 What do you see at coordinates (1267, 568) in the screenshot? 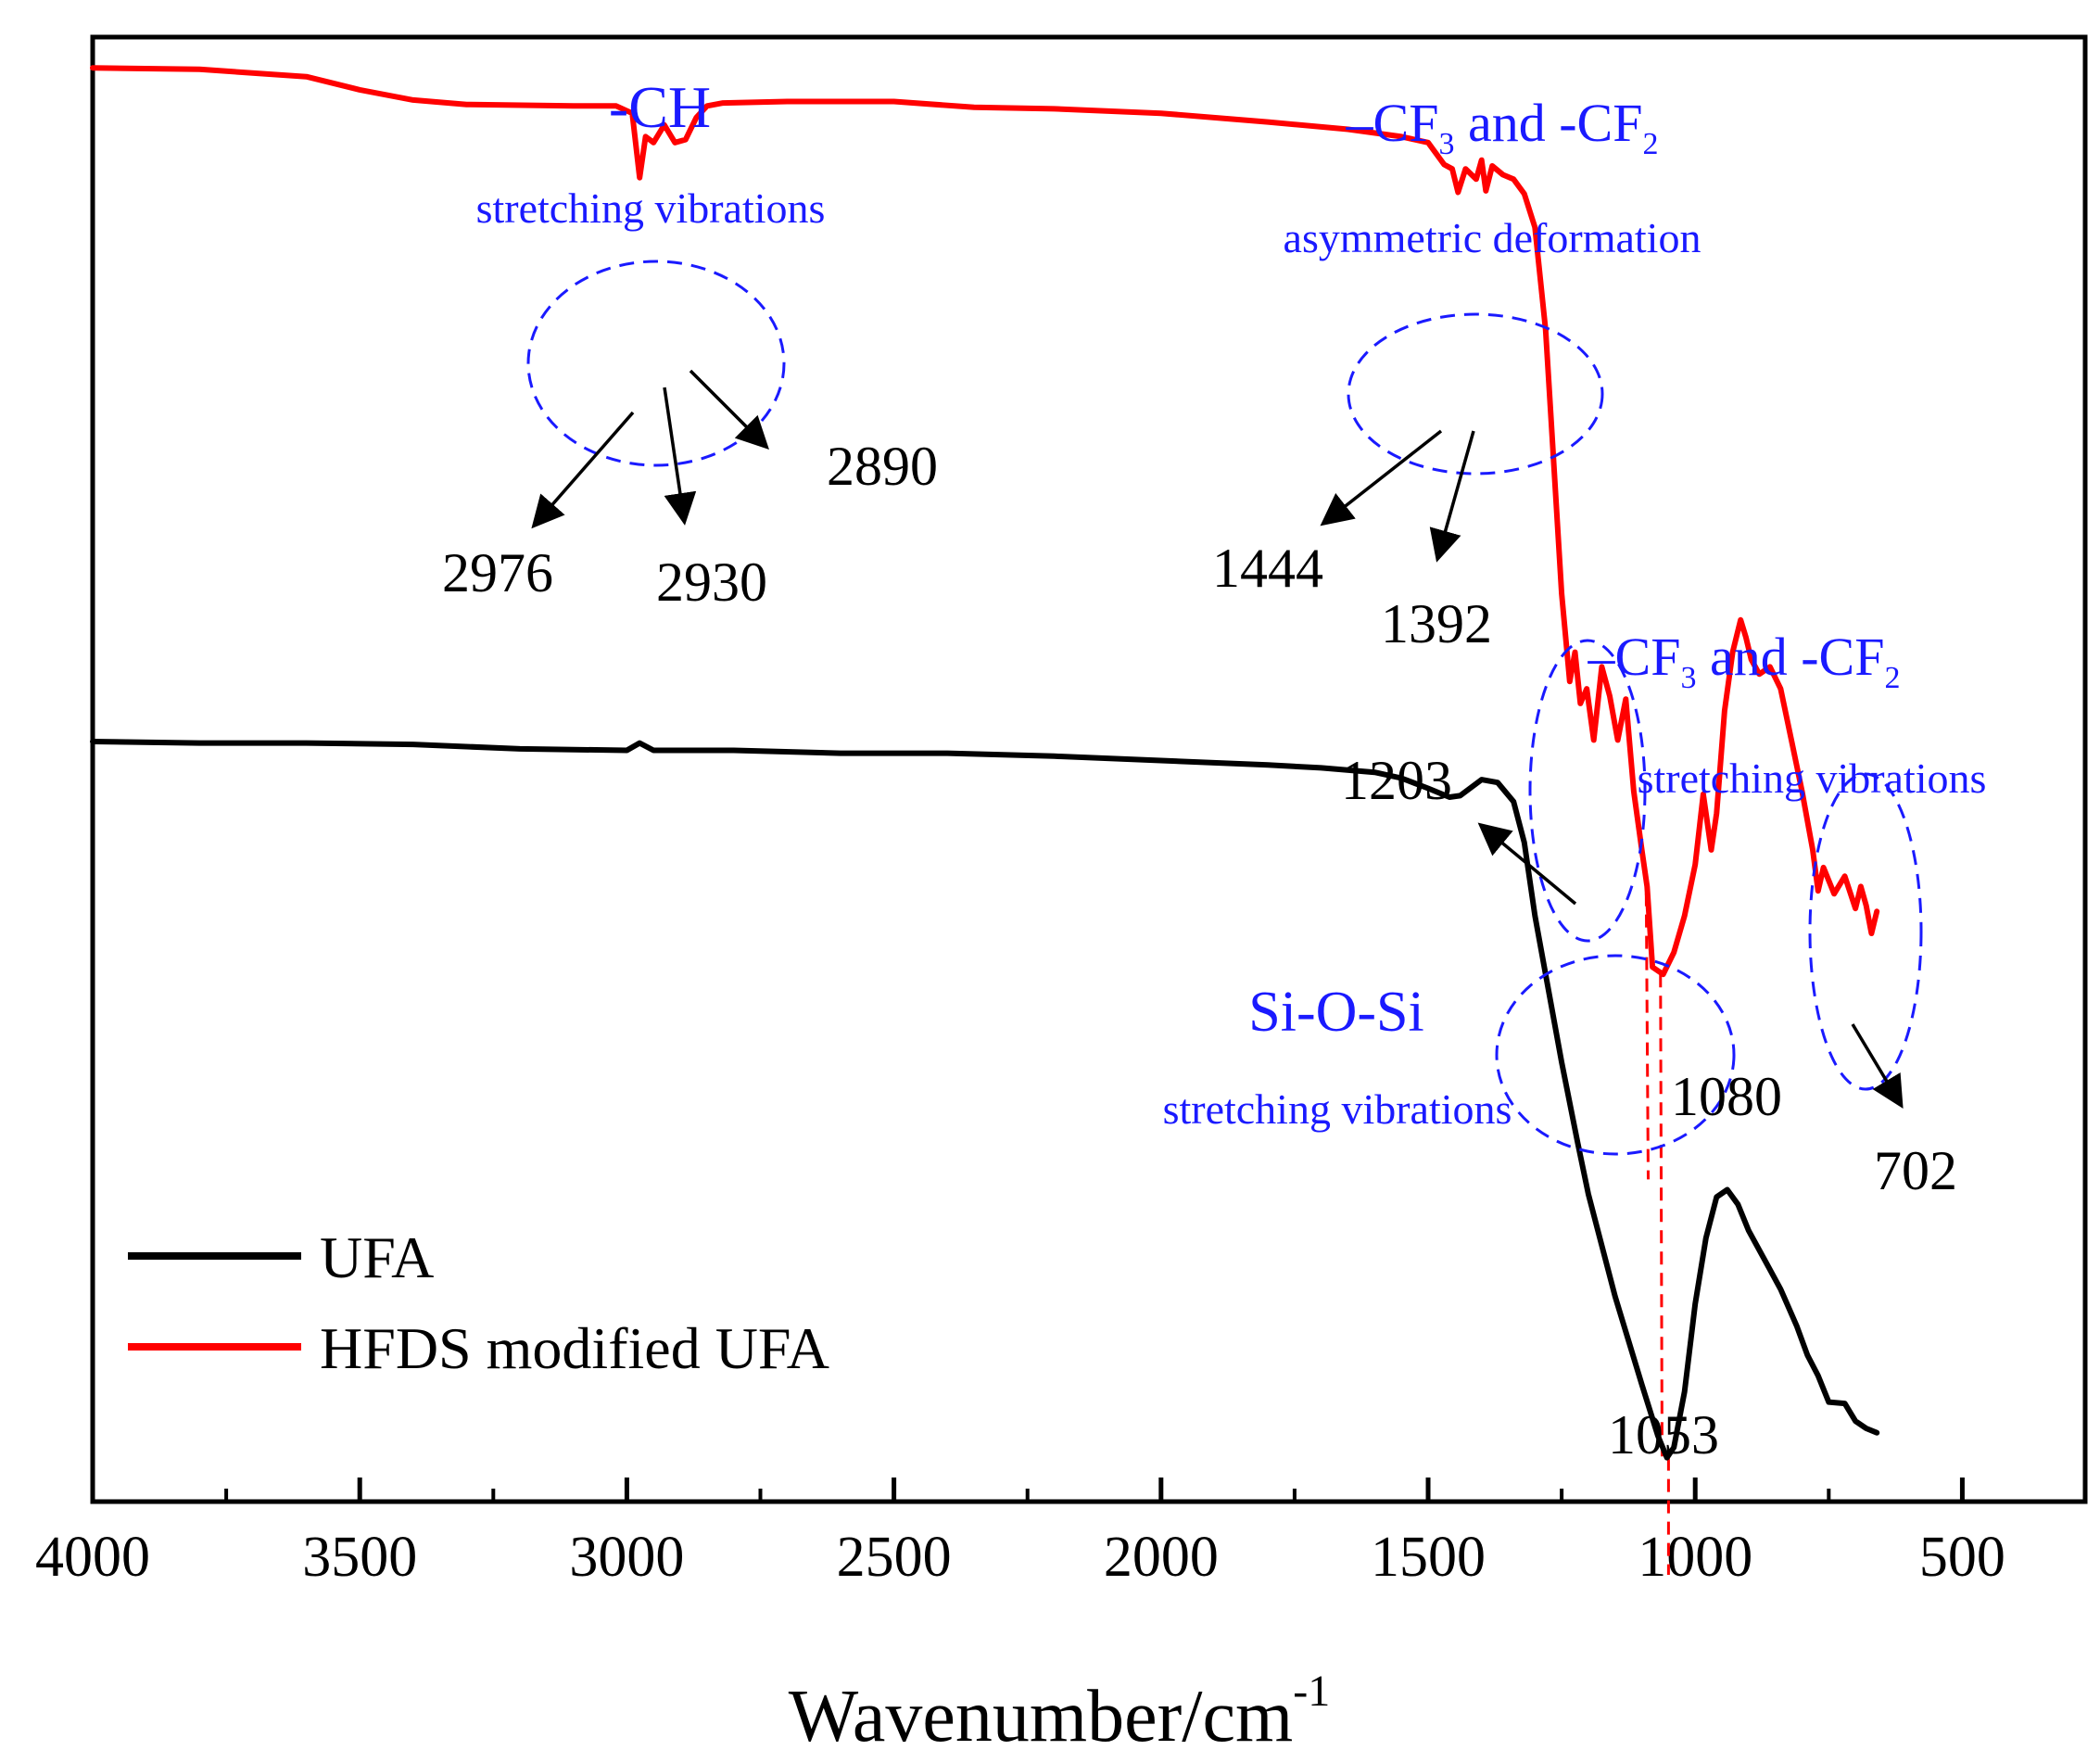
I see `peak-label-1444: 1444` at bounding box center [1267, 568].